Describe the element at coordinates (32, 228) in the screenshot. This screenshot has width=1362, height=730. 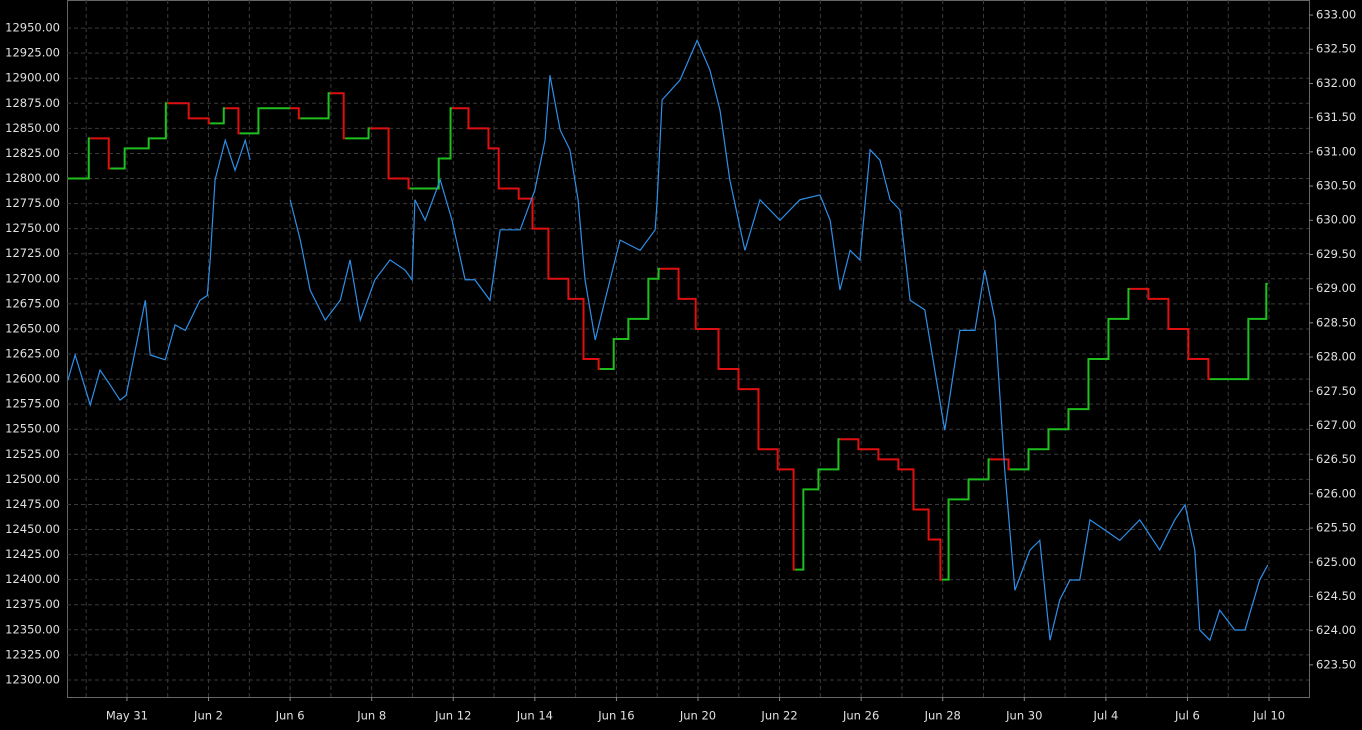
I see `y-tick-label: 12750.00` at that location.